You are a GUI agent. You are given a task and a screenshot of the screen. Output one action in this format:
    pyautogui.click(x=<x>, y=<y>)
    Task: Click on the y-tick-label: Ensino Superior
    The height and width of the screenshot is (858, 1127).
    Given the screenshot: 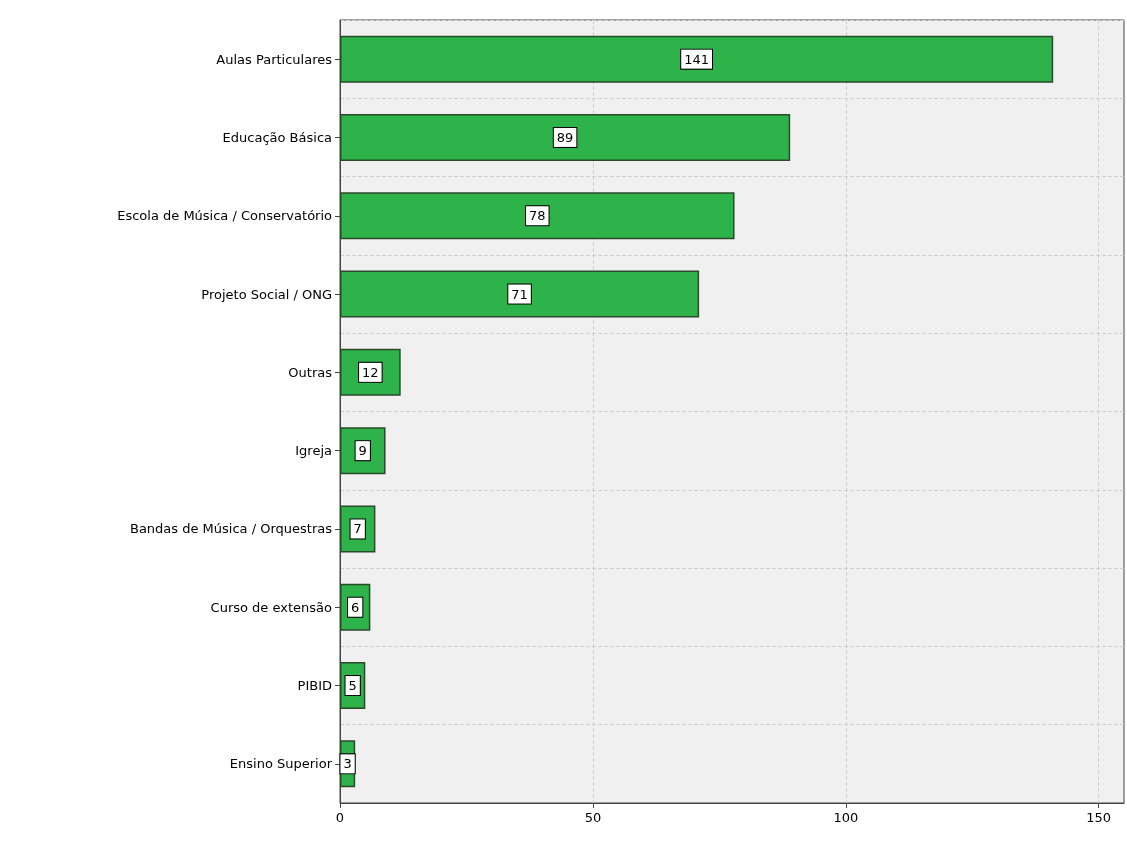 What is the action you would take?
    pyautogui.click(x=281, y=764)
    